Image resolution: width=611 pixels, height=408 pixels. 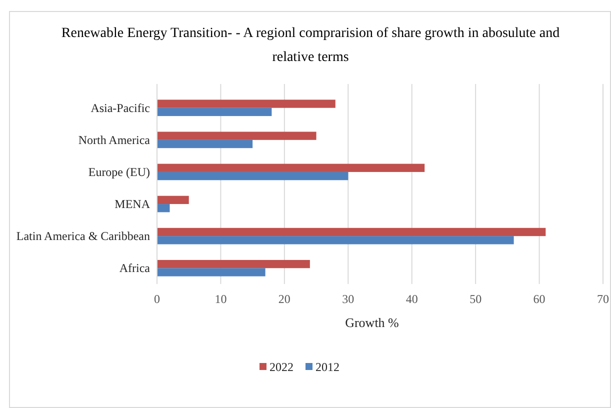 I want to click on y-tick-label: North America, so click(x=114, y=139).